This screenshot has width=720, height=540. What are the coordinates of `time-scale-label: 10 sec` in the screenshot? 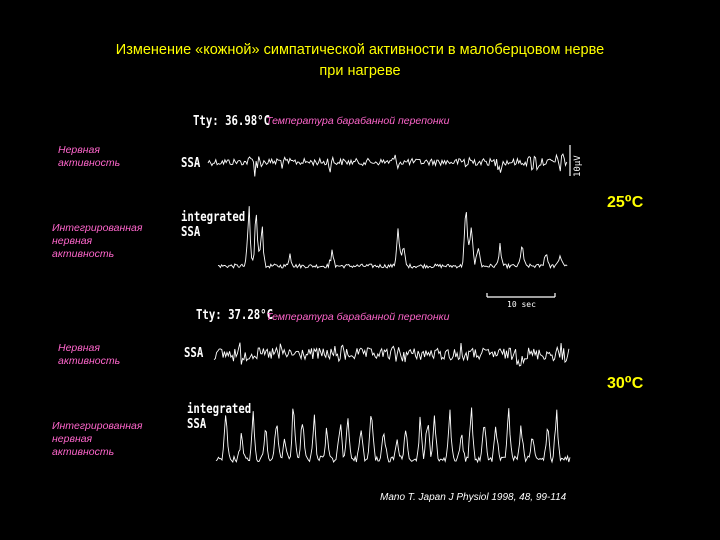 It's located at (521, 304).